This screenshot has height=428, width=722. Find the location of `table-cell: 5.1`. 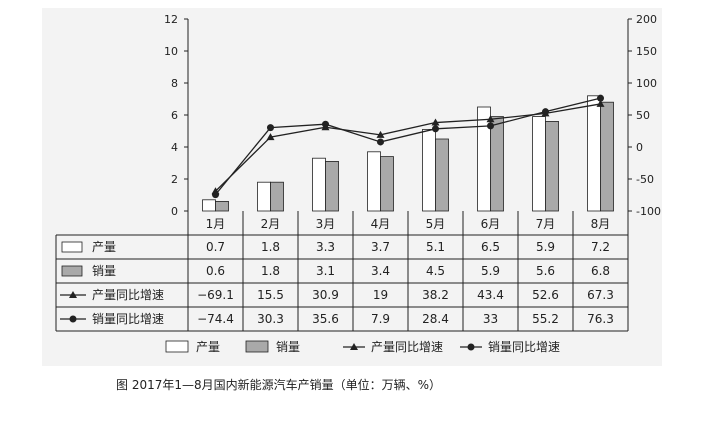

table-cell: 5.1 is located at coordinates (435, 247).